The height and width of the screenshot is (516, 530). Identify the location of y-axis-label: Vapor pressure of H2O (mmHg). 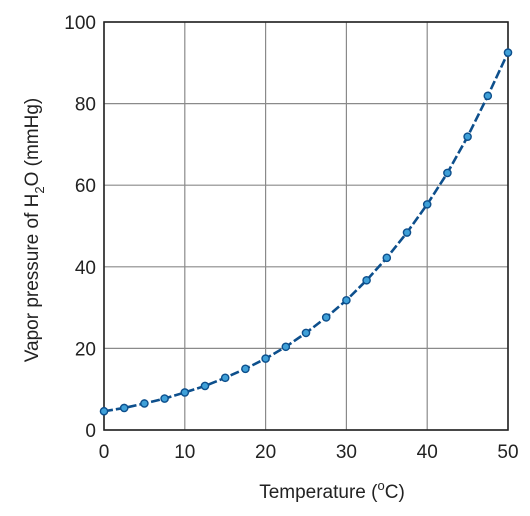
(34, 230).